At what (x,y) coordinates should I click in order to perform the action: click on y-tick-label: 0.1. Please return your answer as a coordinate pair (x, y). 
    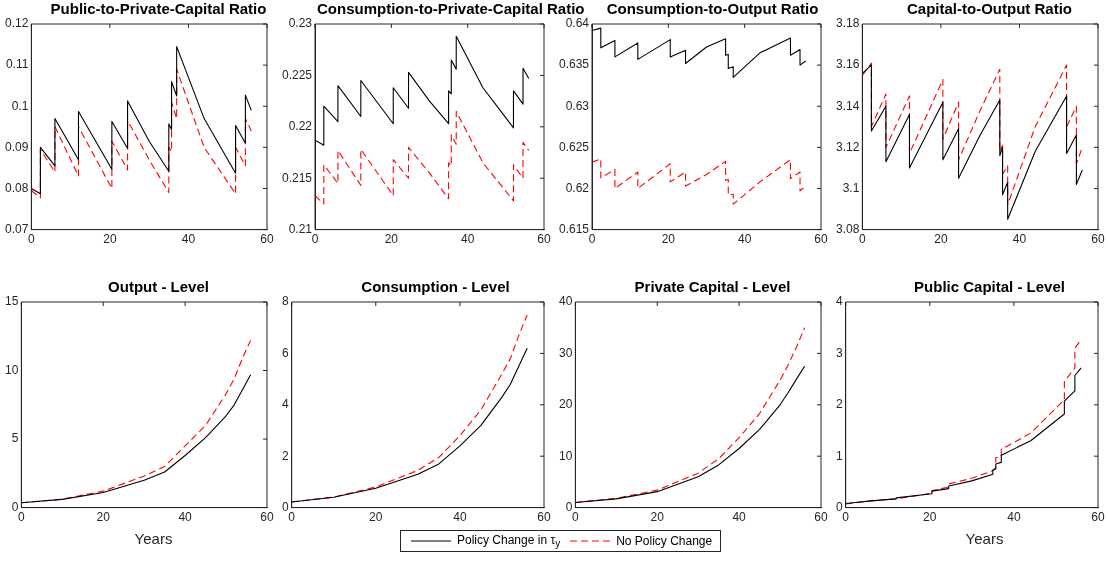
    Looking at the image, I should click on (20, 105).